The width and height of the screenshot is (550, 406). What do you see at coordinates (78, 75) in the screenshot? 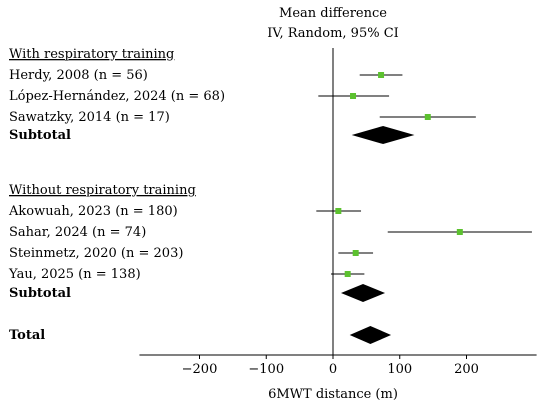
I see `study-label: Herdy, 2008 (n = 56)` at bounding box center [78, 75].